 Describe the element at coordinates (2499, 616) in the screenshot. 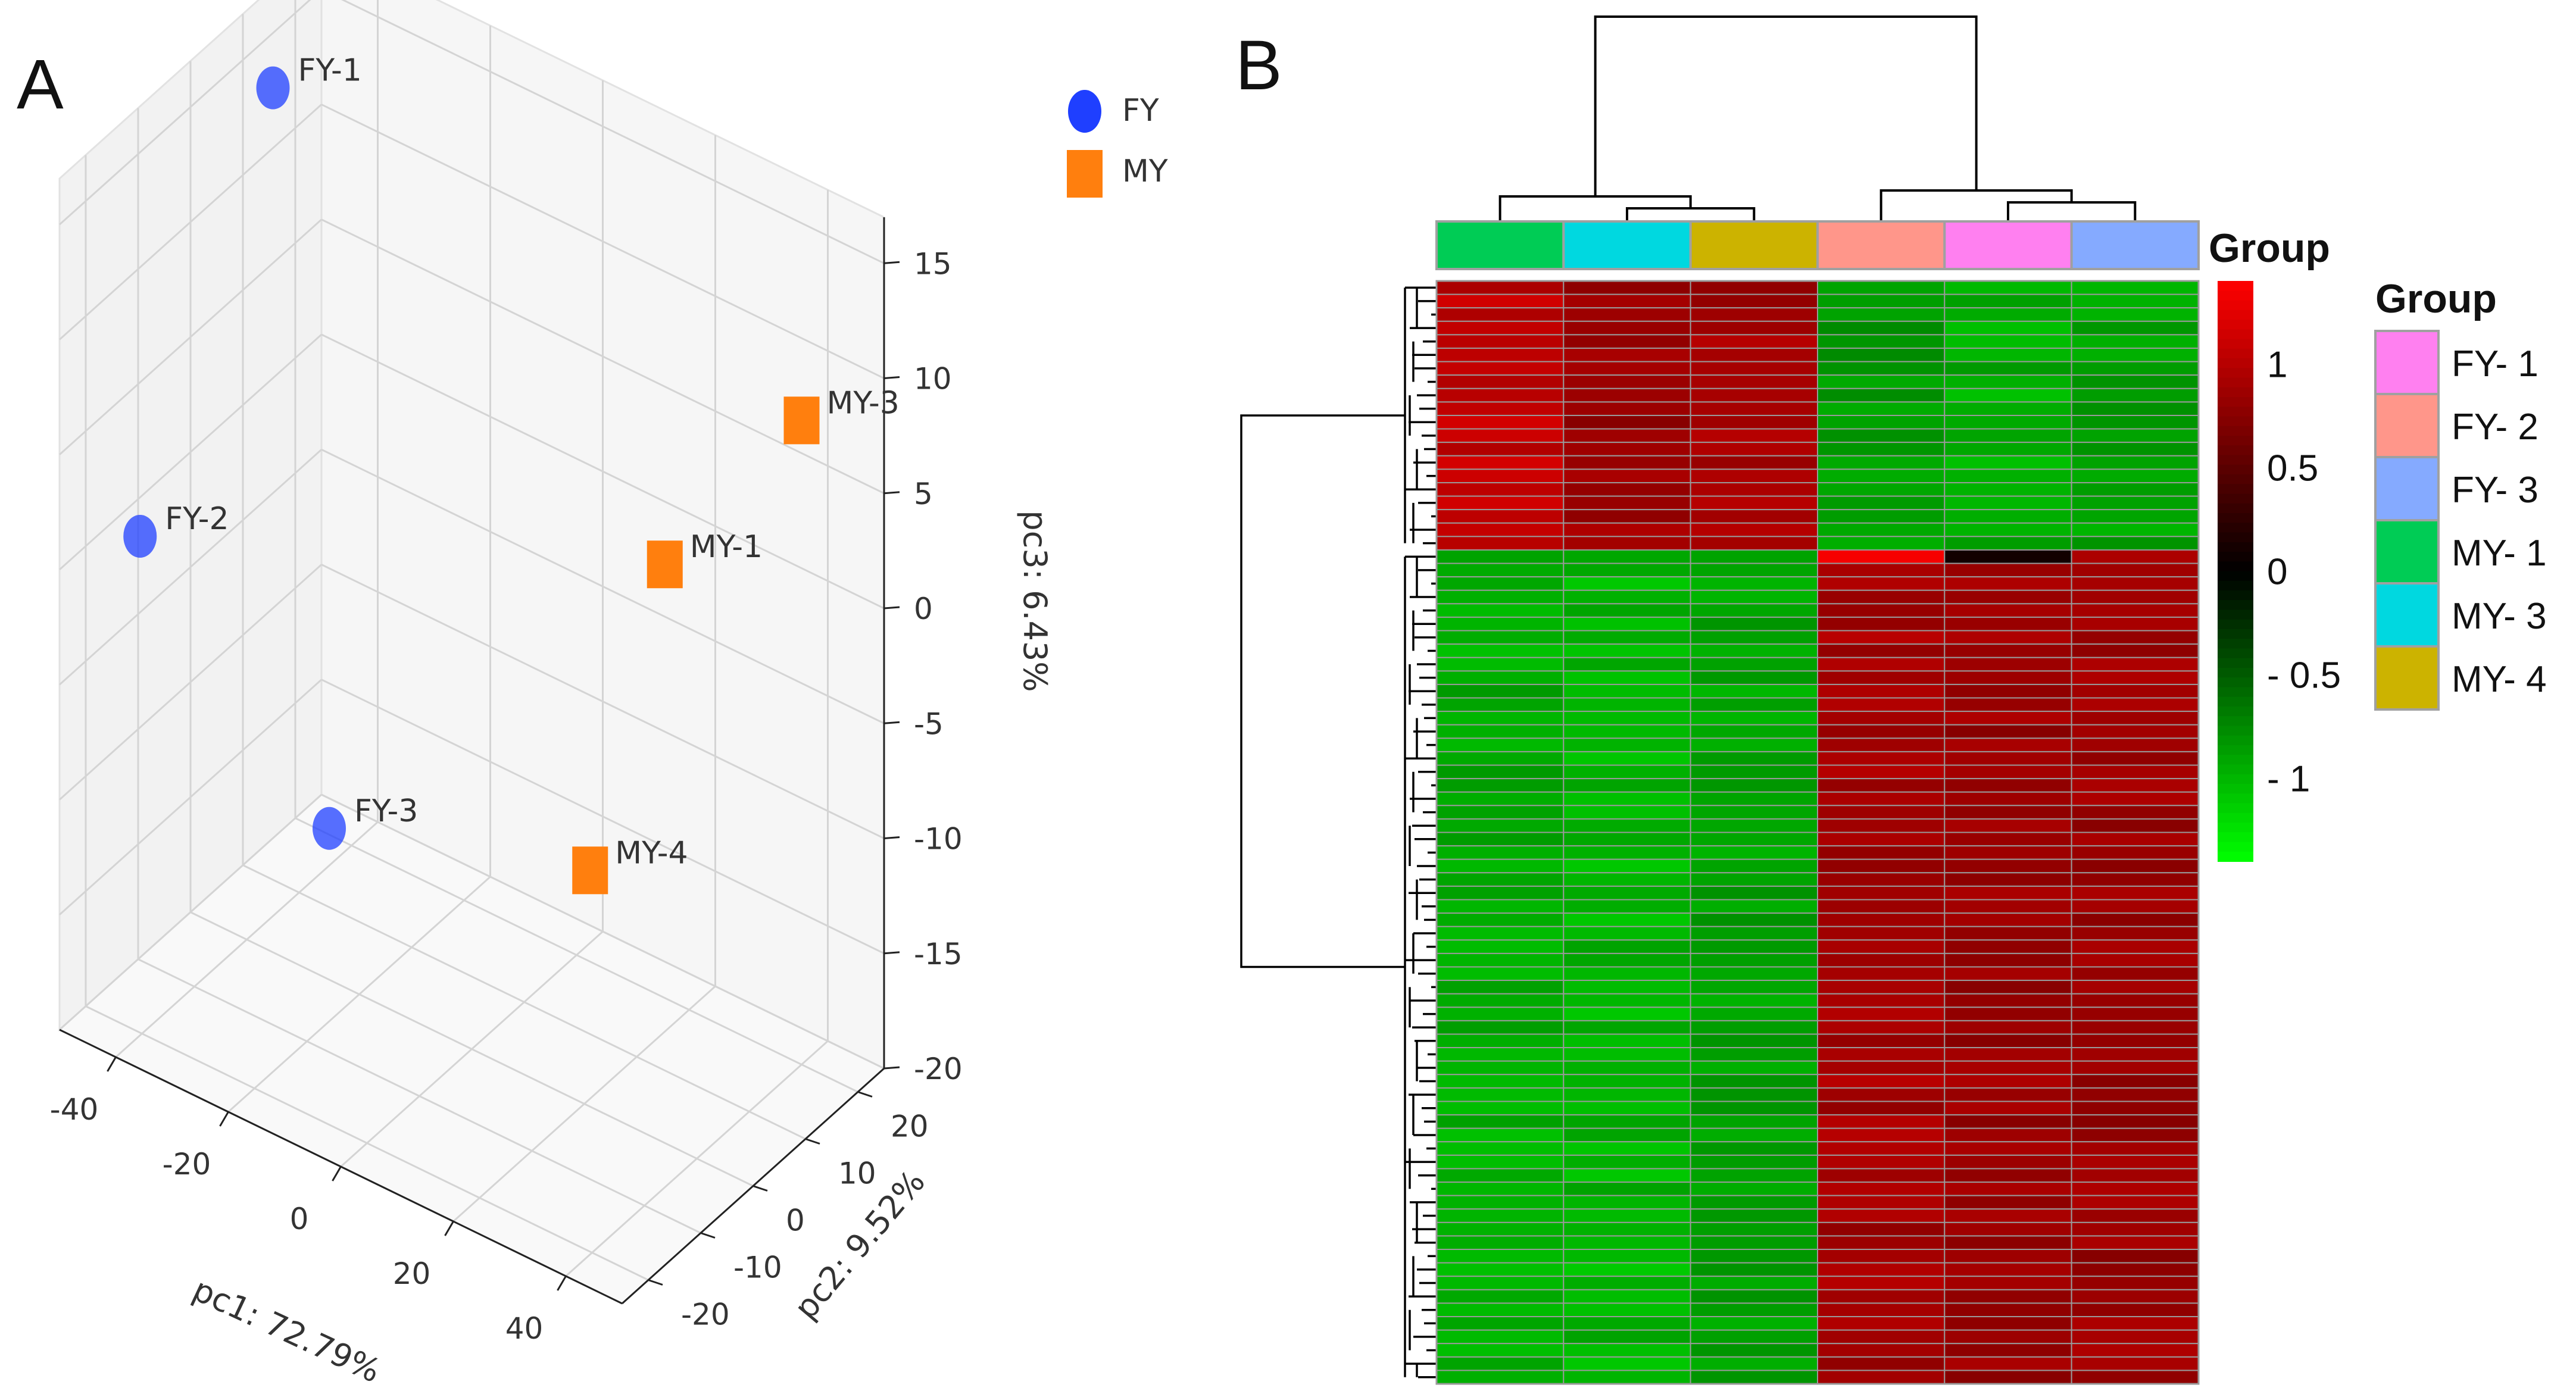

I see `group-legend-label: MY- 3` at that location.